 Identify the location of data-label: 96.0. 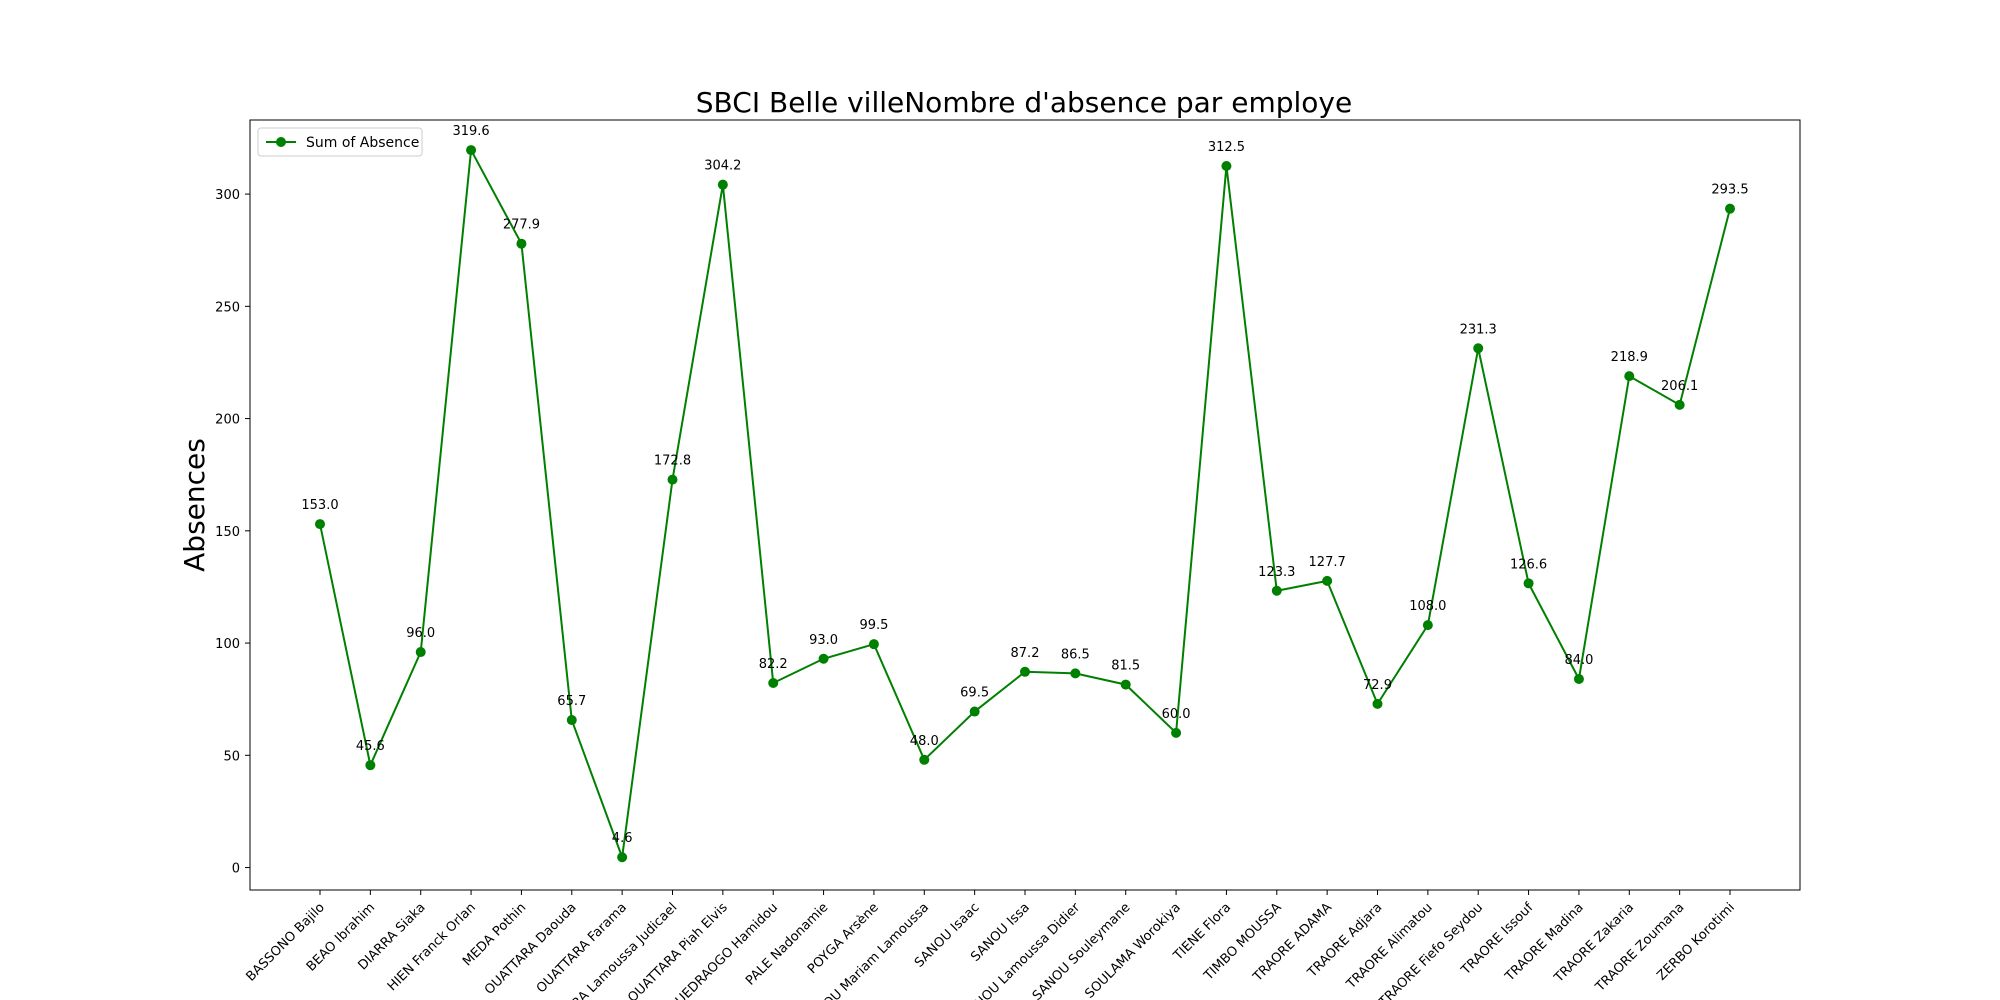
(420, 633).